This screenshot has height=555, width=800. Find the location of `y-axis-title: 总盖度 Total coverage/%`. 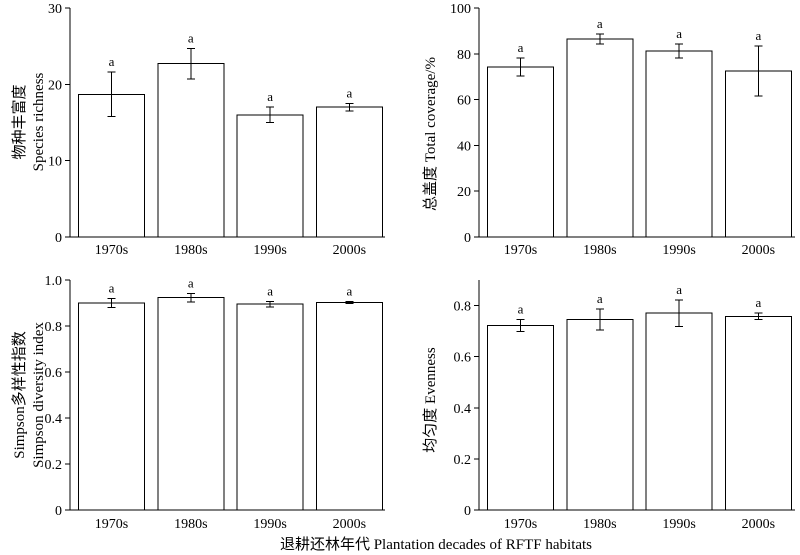

y-axis-title: 总盖度 Total coverage/% is located at coordinates (430, 134).